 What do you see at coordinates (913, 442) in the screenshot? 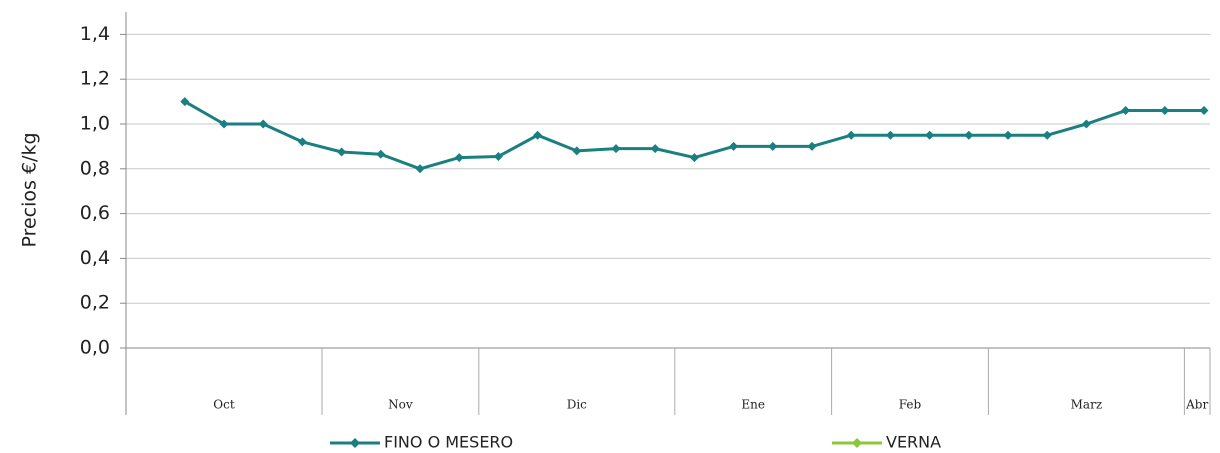
I see `legend-label: VERNA` at bounding box center [913, 442].